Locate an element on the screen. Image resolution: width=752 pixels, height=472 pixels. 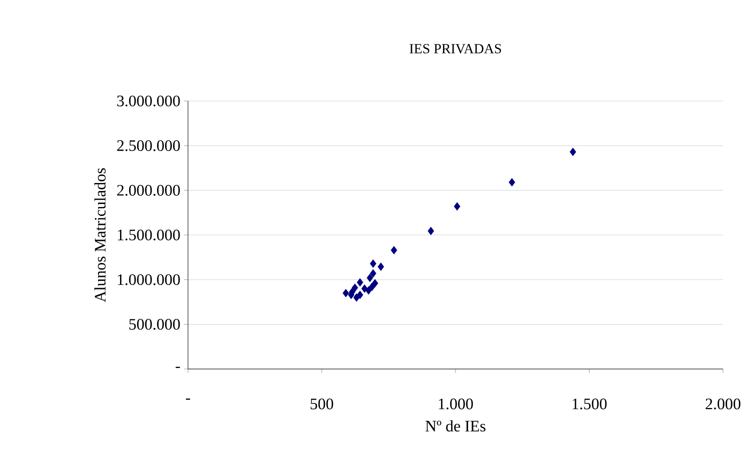
x-tick-label: 1.500 is located at coordinates (589, 404).